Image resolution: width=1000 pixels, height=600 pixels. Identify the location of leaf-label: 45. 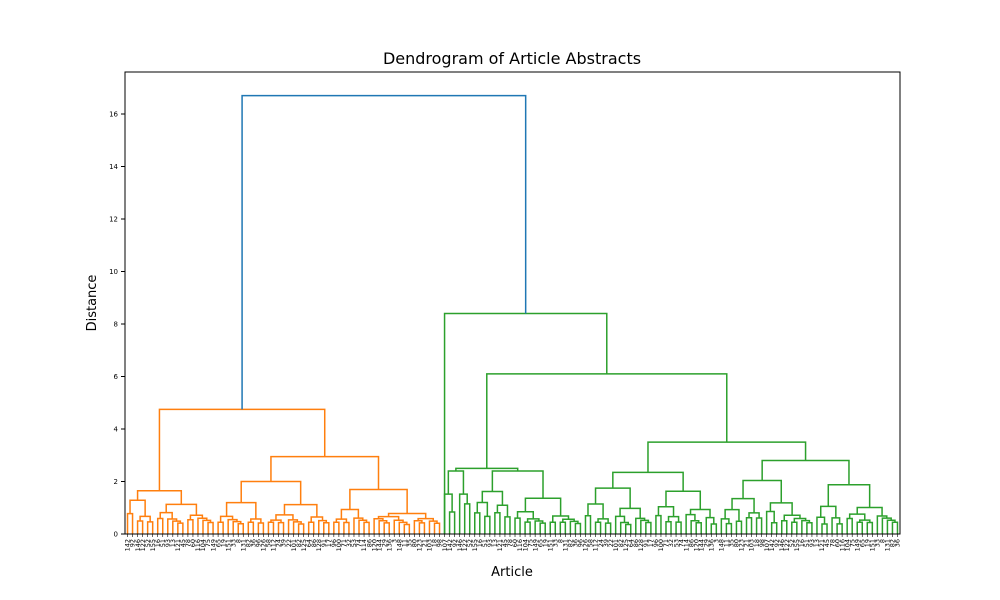
(827, 543).